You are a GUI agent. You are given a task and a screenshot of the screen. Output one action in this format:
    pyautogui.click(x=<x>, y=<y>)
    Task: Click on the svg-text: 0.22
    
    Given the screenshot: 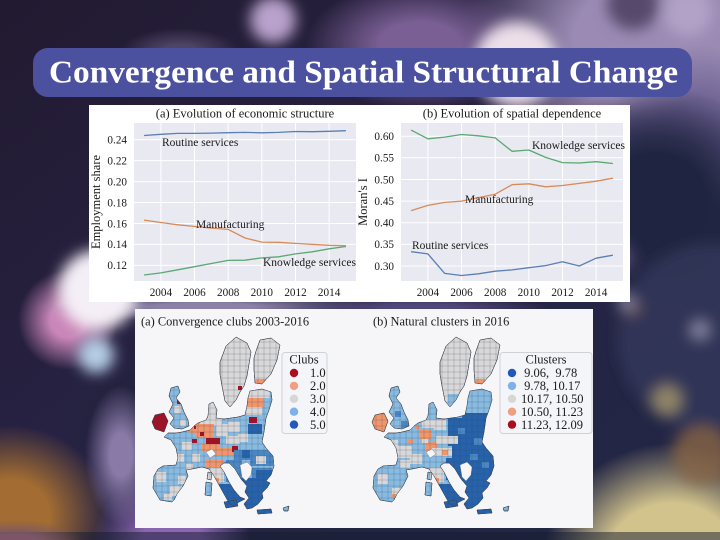 What is the action you would take?
    pyautogui.click(x=117, y=161)
    